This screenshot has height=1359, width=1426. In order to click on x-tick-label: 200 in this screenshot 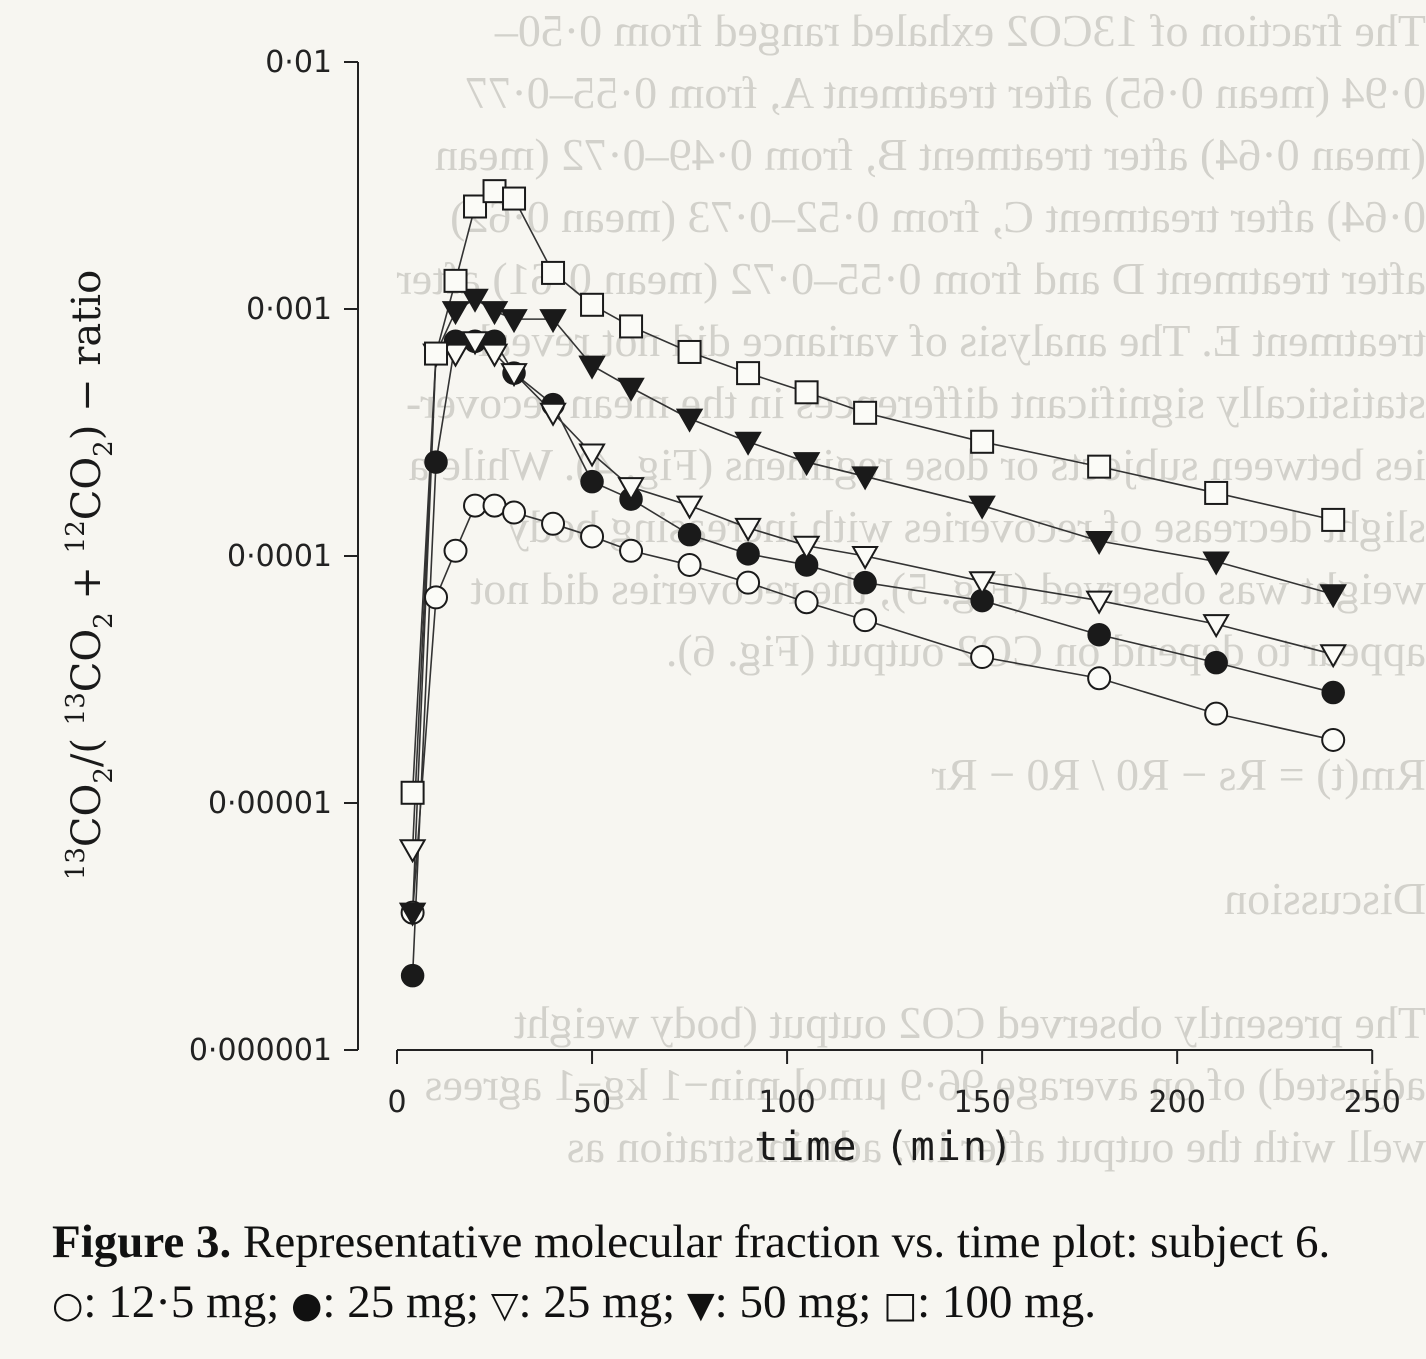, I will do `click(1177, 1102)`.